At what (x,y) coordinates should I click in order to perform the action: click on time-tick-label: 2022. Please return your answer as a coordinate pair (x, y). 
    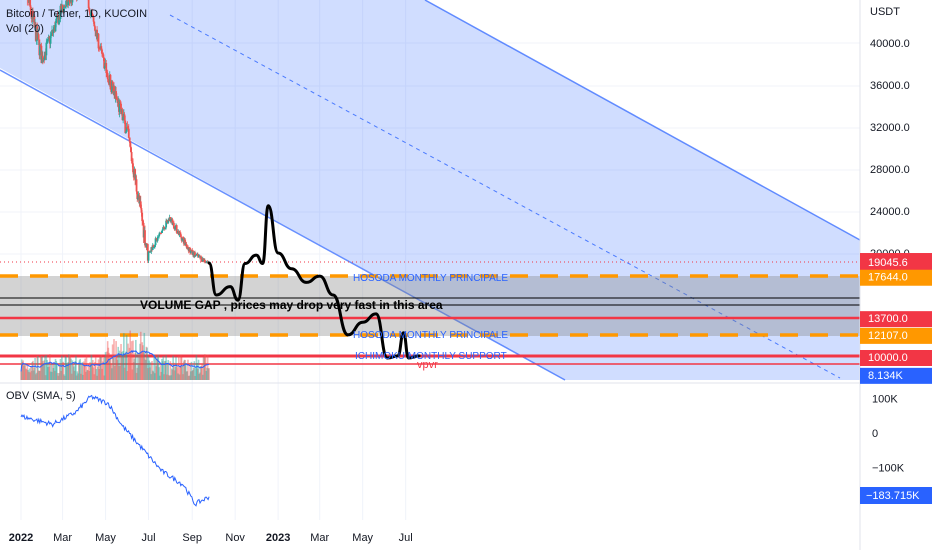
    Looking at the image, I should click on (21, 538).